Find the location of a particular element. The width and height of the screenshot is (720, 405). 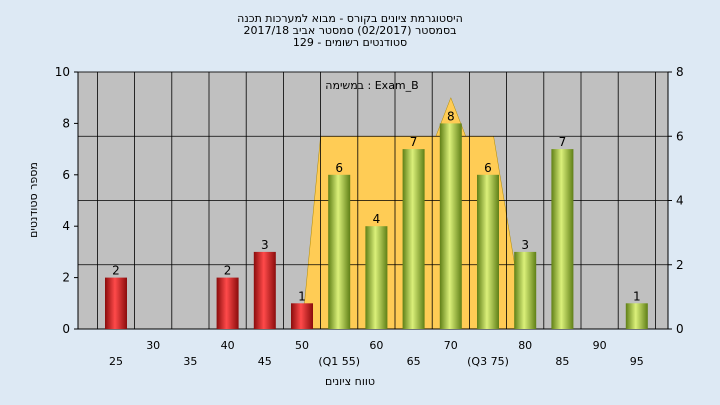

data-label-70: 8 is located at coordinates (451, 116).